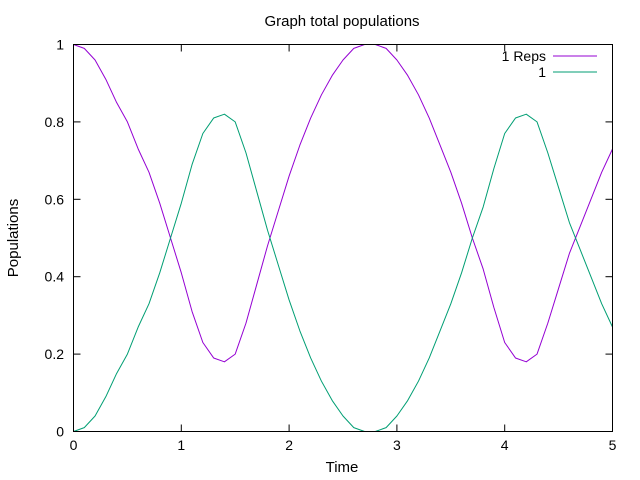 The height and width of the screenshot is (480, 640). What do you see at coordinates (397, 445) in the screenshot?
I see `x-tick-label: 3` at bounding box center [397, 445].